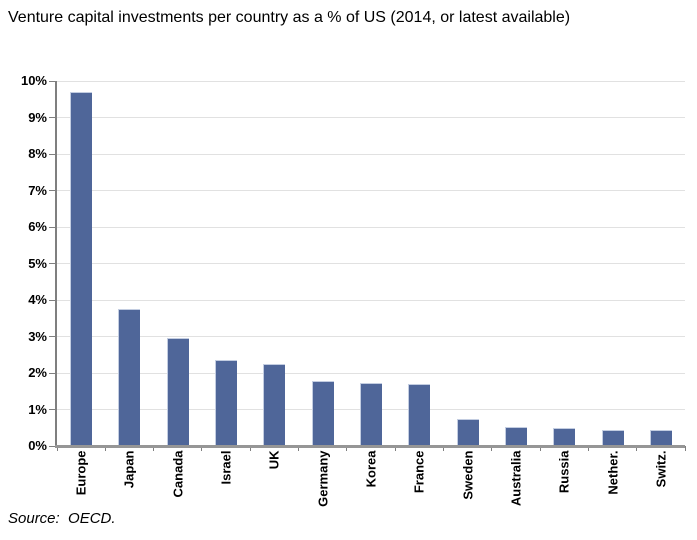  Describe the element at coordinates (613, 472) in the screenshot. I see `x-tick-label: Nether.` at that location.